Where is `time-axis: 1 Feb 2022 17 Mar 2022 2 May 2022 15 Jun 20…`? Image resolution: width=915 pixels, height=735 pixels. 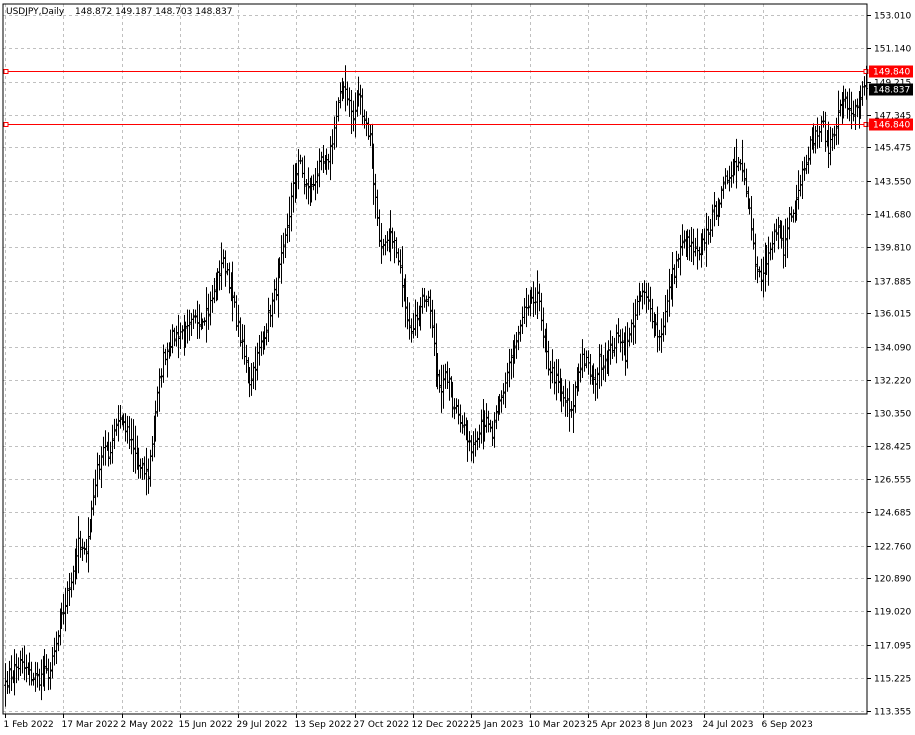 time-axis: 1 Feb 2022 17 Mar 2022 2 May 2022 15 Jun 20… is located at coordinates (408, 722).